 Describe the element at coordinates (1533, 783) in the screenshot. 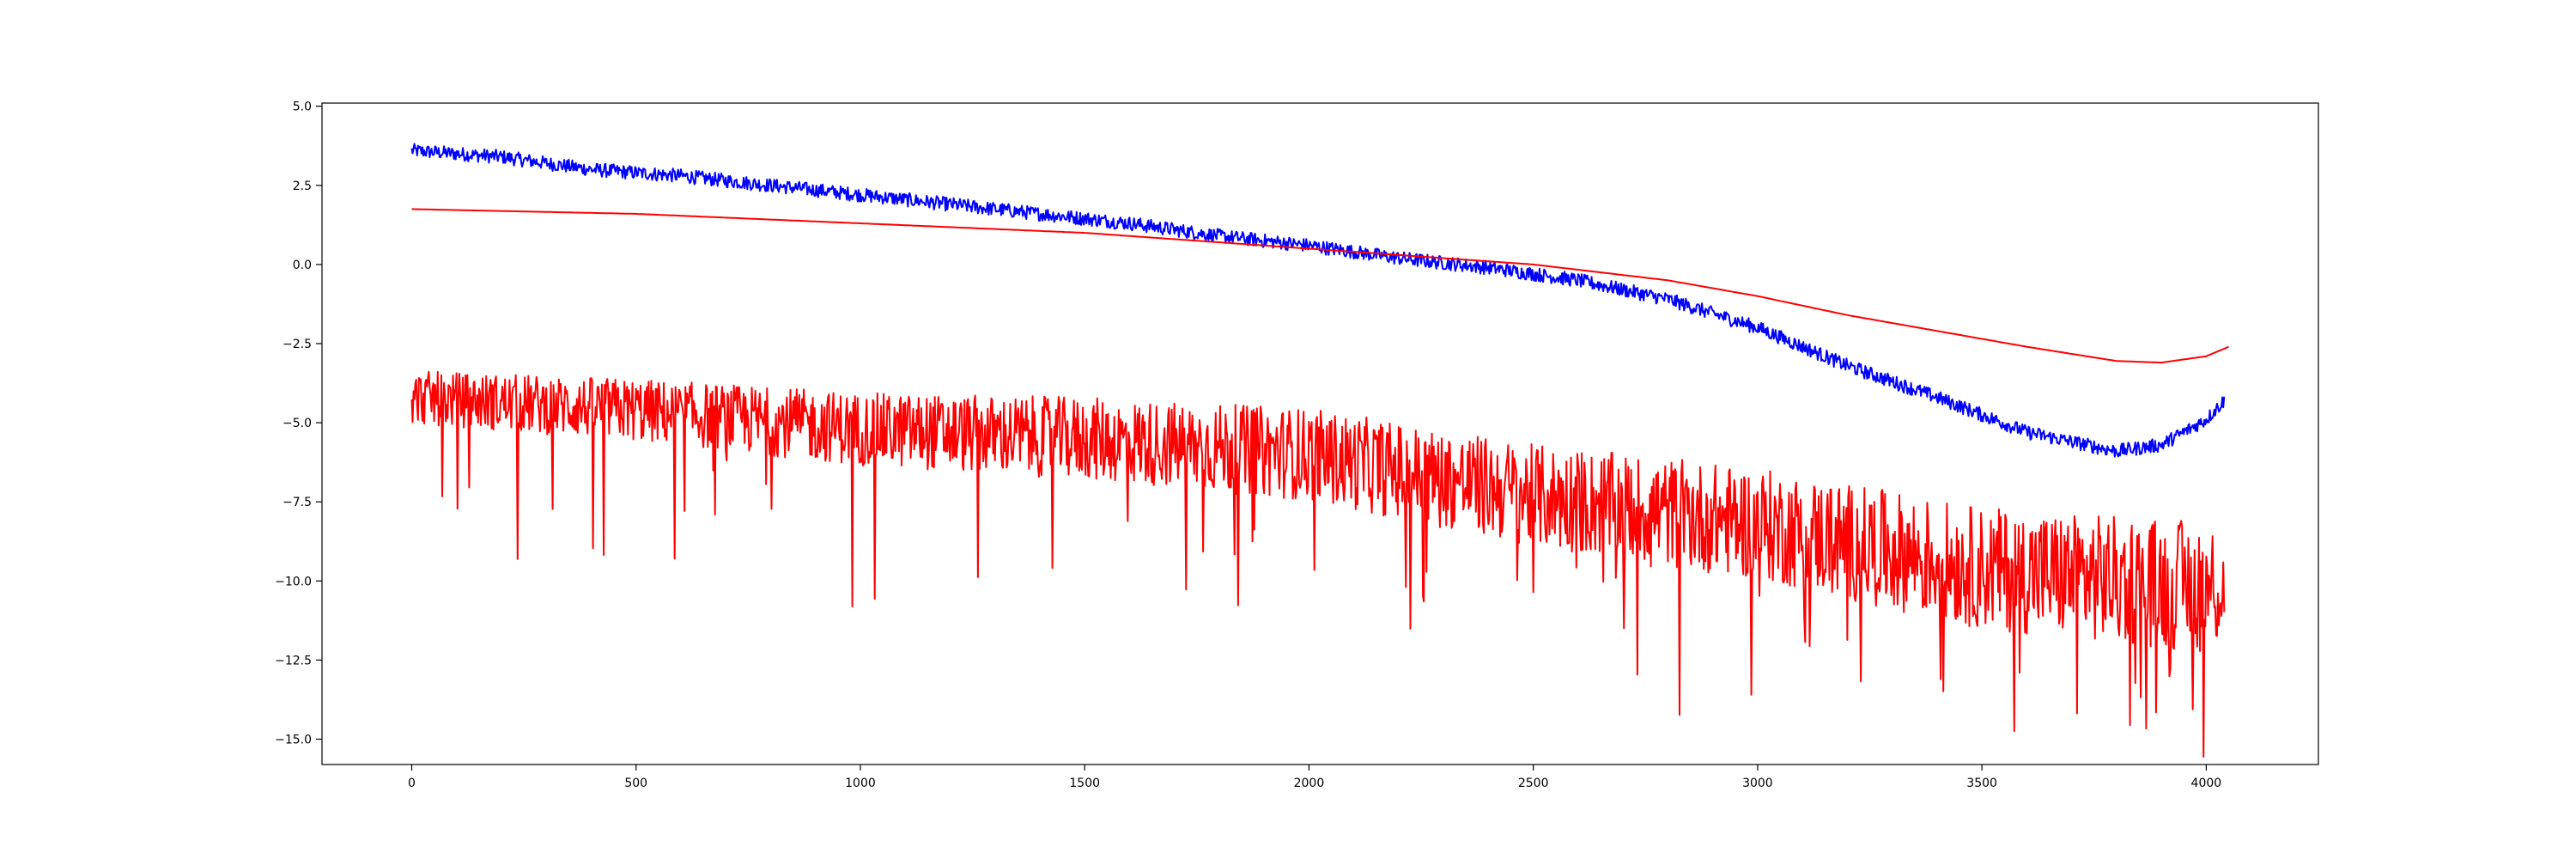

I see `x-tick-label: 2500` at that location.